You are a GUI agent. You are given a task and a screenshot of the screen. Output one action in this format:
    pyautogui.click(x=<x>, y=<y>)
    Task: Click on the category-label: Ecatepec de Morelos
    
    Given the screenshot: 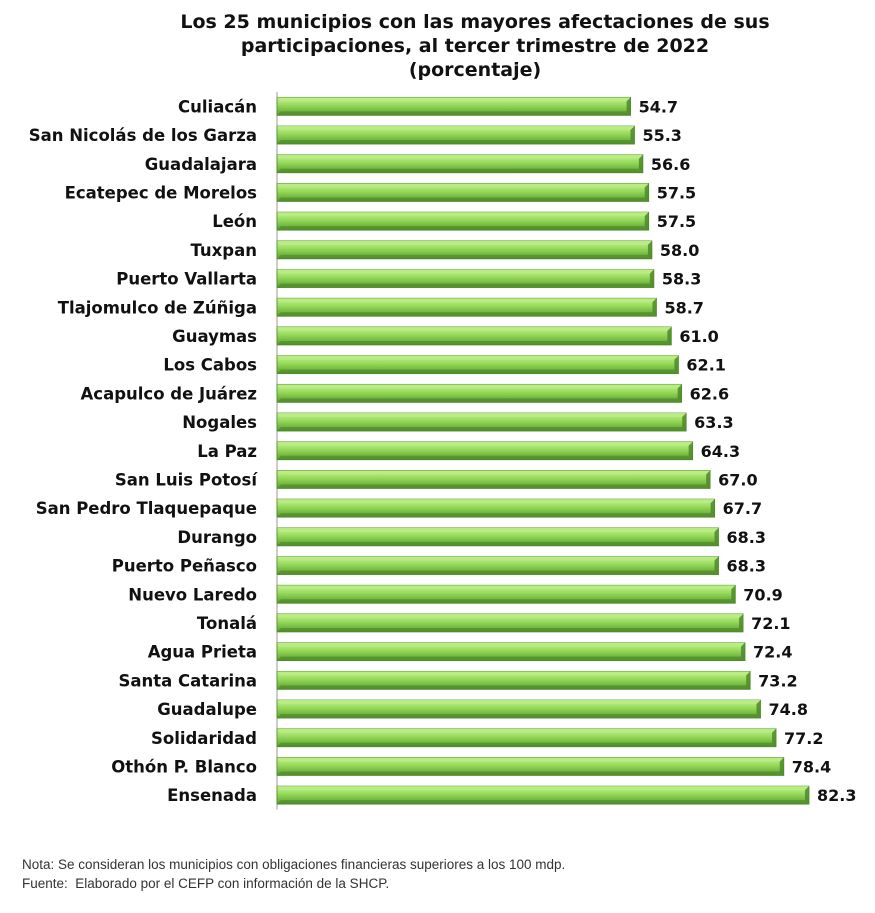 What is the action you would take?
    pyautogui.click(x=161, y=192)
    